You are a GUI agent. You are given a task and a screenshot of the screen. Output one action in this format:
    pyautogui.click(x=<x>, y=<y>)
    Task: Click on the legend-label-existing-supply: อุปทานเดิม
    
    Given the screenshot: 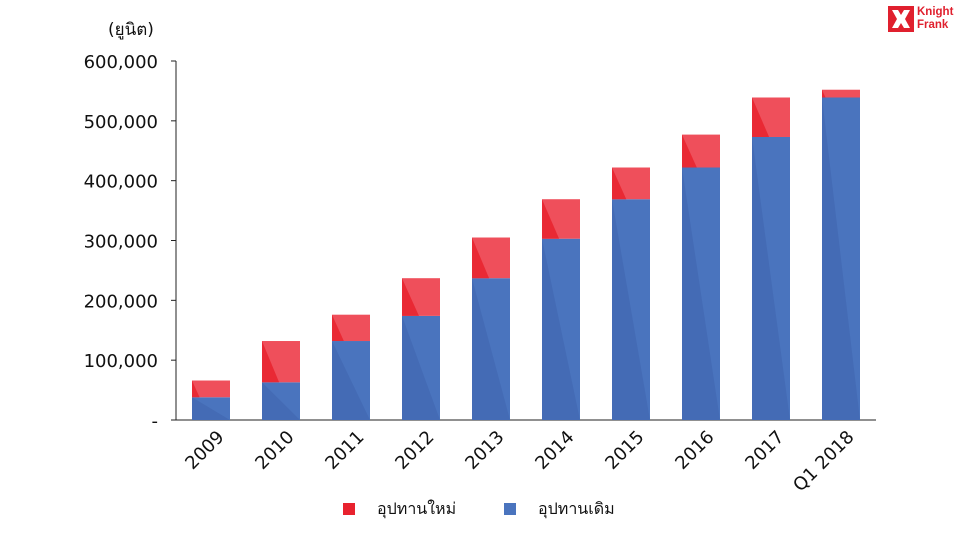 What is the action you would take?
    pyautogui.click(x=576, y=508)
    